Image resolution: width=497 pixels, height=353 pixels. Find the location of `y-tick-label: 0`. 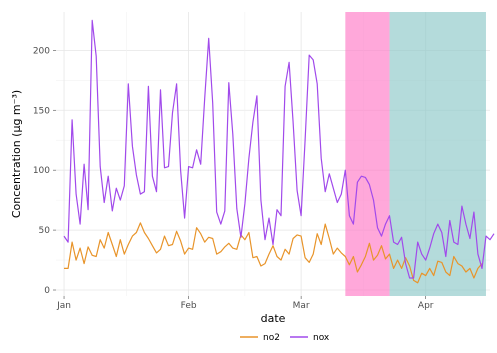

y-tick-label: 0 is located at coordinates (47, 291).